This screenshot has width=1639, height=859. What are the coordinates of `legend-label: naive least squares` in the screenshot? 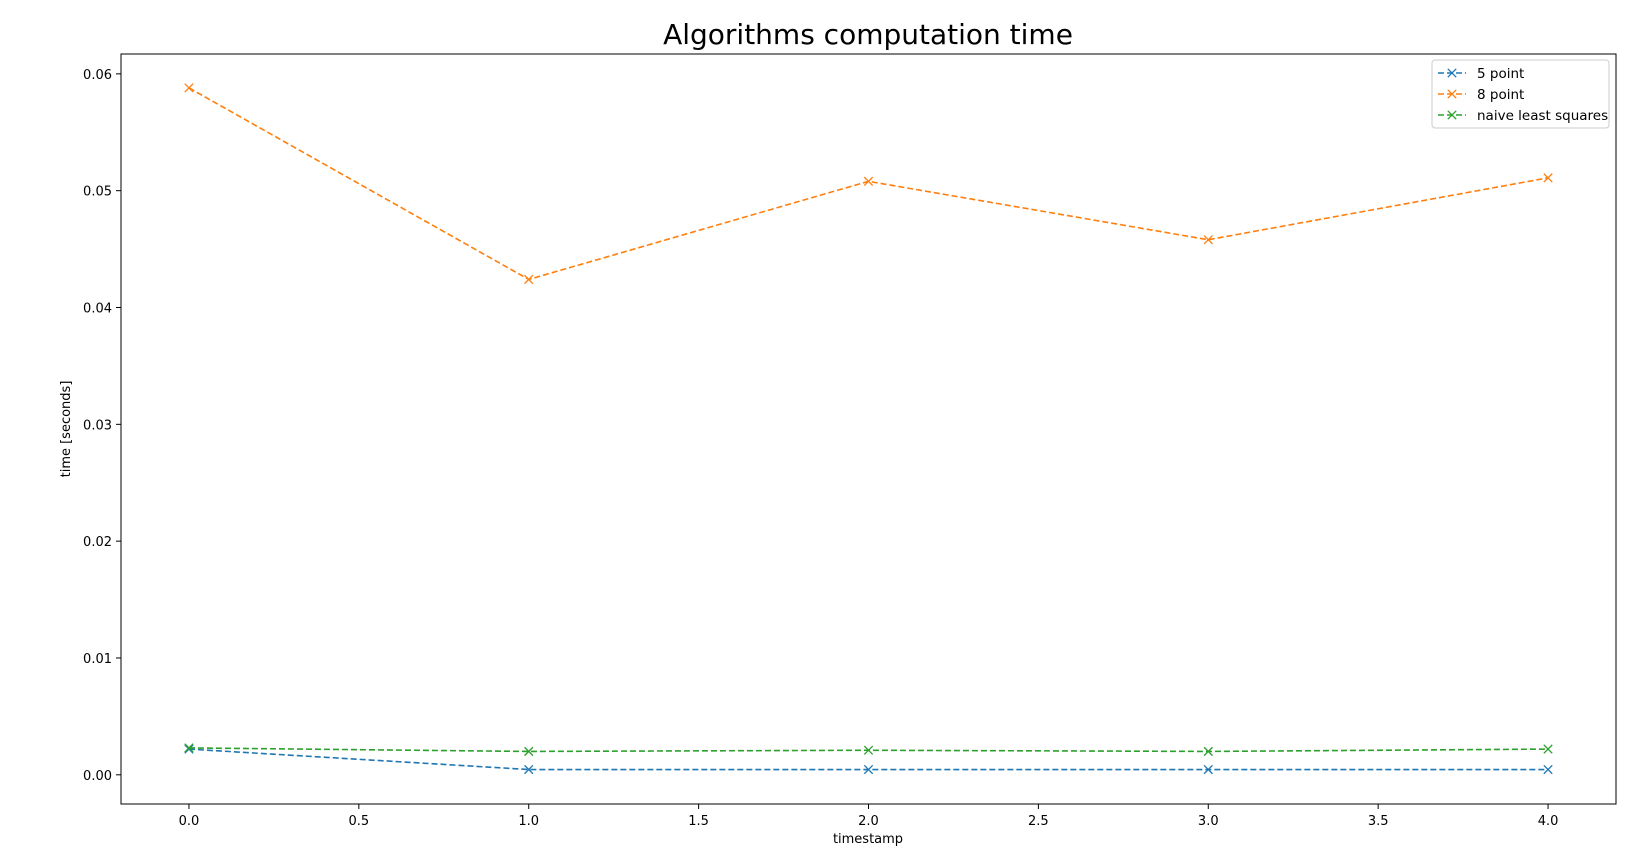 It's located at (1542, 116).